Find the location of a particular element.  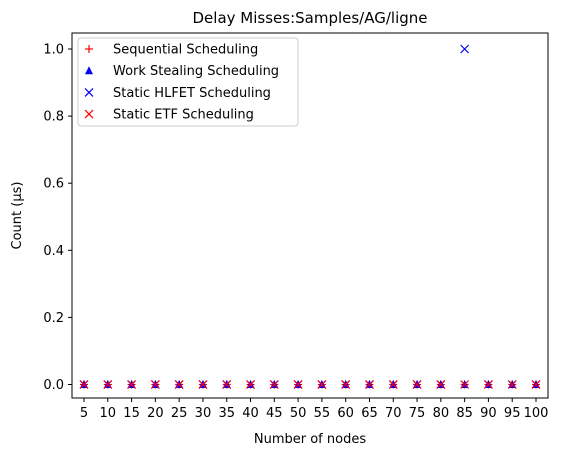

legend-entry: Static ETF Scheduling is located at coordinates (169, 115).